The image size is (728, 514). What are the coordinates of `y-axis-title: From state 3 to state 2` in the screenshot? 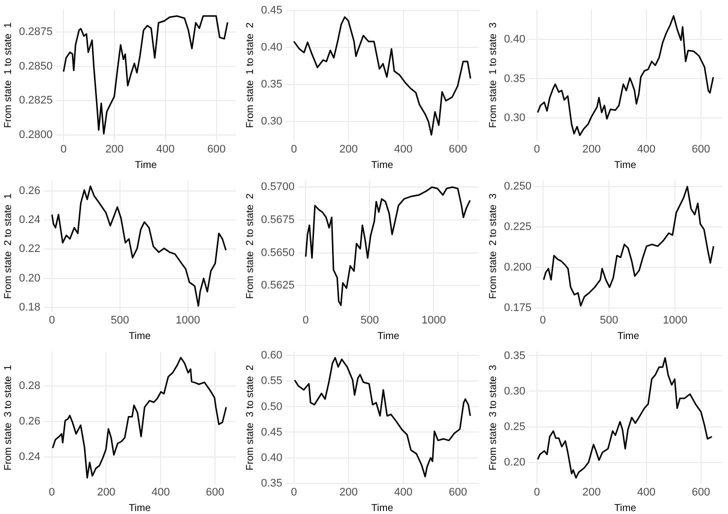 It's located at (250, 417).